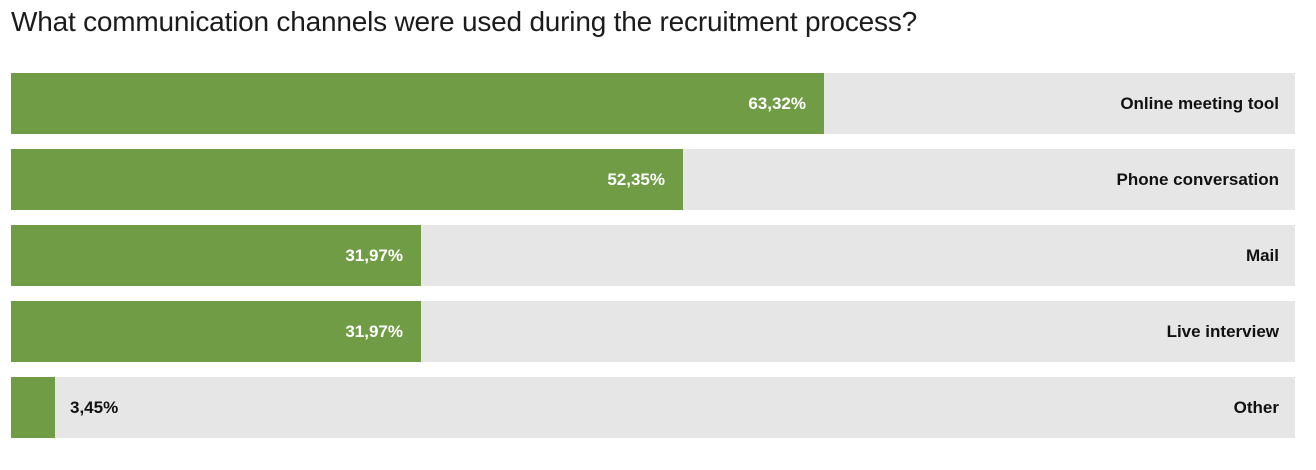 The height and width of the screenshot is (470, 1316). Describe the element at coordinates (94, 407) in the screenshot. I see `bar-value-label: 3,45%` at that location.